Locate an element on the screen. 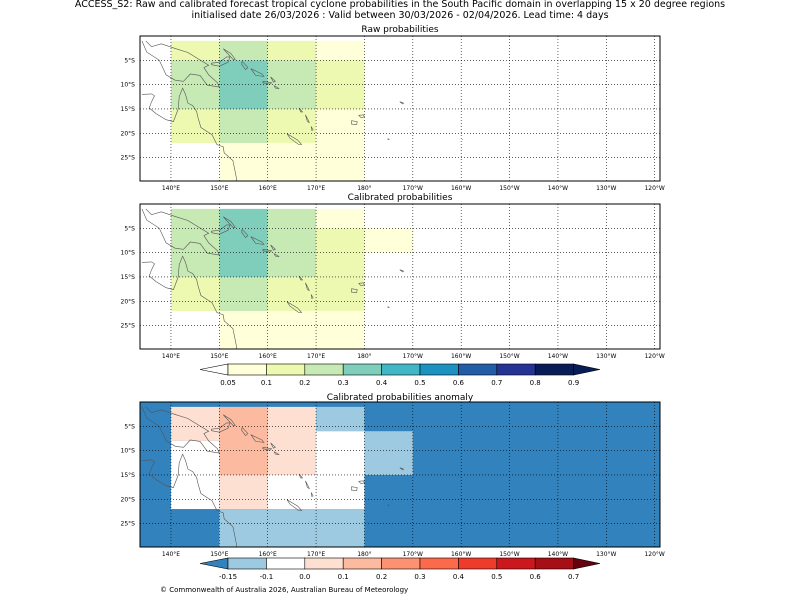 The width and height of the screenshot is (800, 600). colorbar-tick-label: -0.15 is located at coordinates (228, 577).